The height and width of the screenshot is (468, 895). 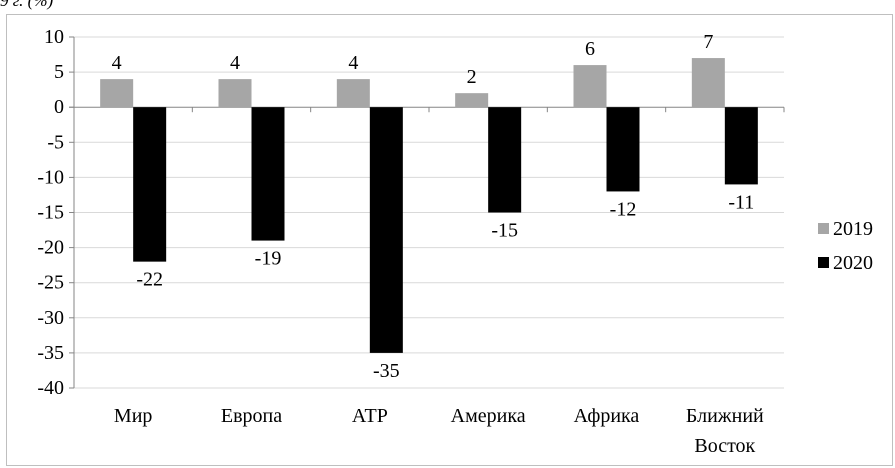 I want to click on data-label: -11, so click(x=741, y=202).